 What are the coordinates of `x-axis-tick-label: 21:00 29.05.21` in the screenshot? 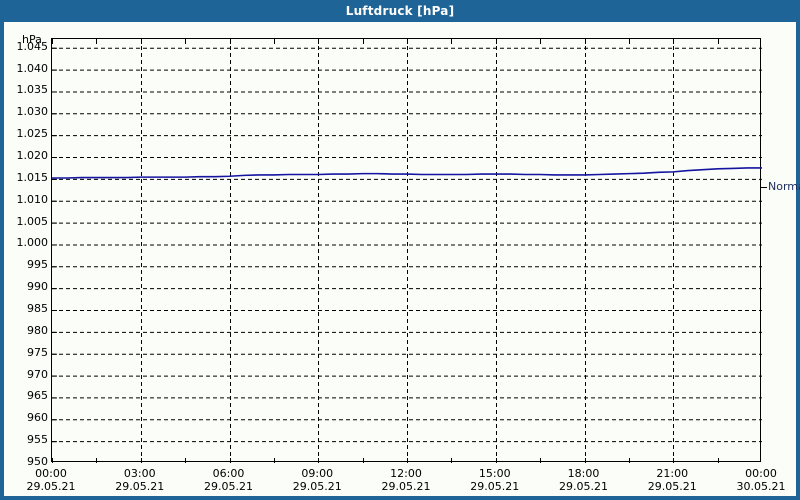 It's located at (672, 480).